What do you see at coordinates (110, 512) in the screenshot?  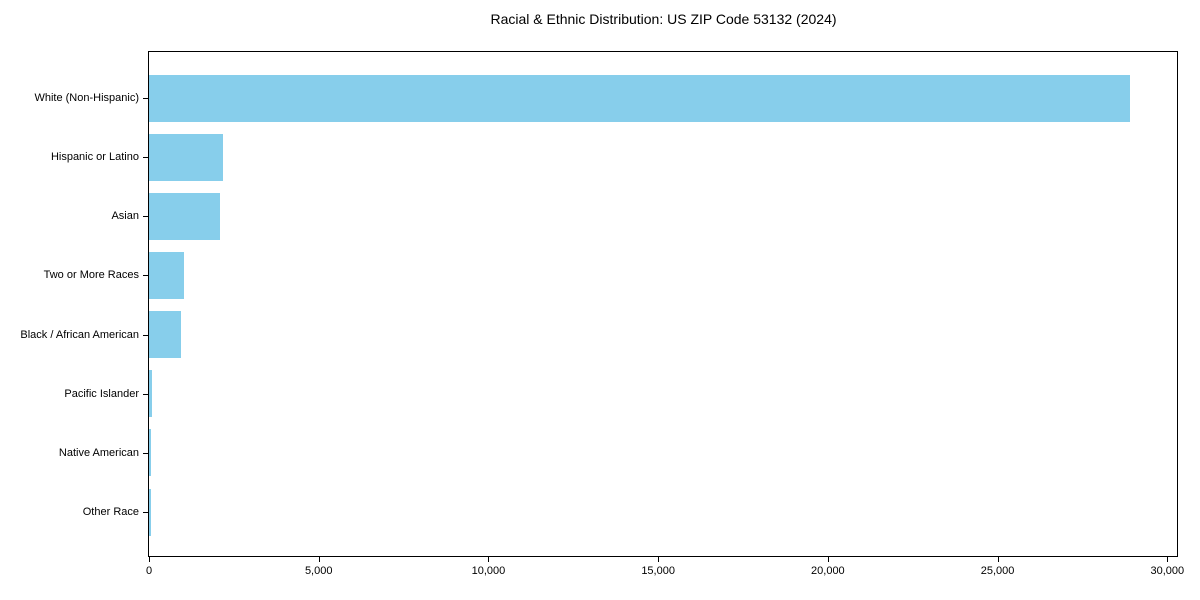 I see `y-axis-label: Other Race` at bounding box center [110, 512].